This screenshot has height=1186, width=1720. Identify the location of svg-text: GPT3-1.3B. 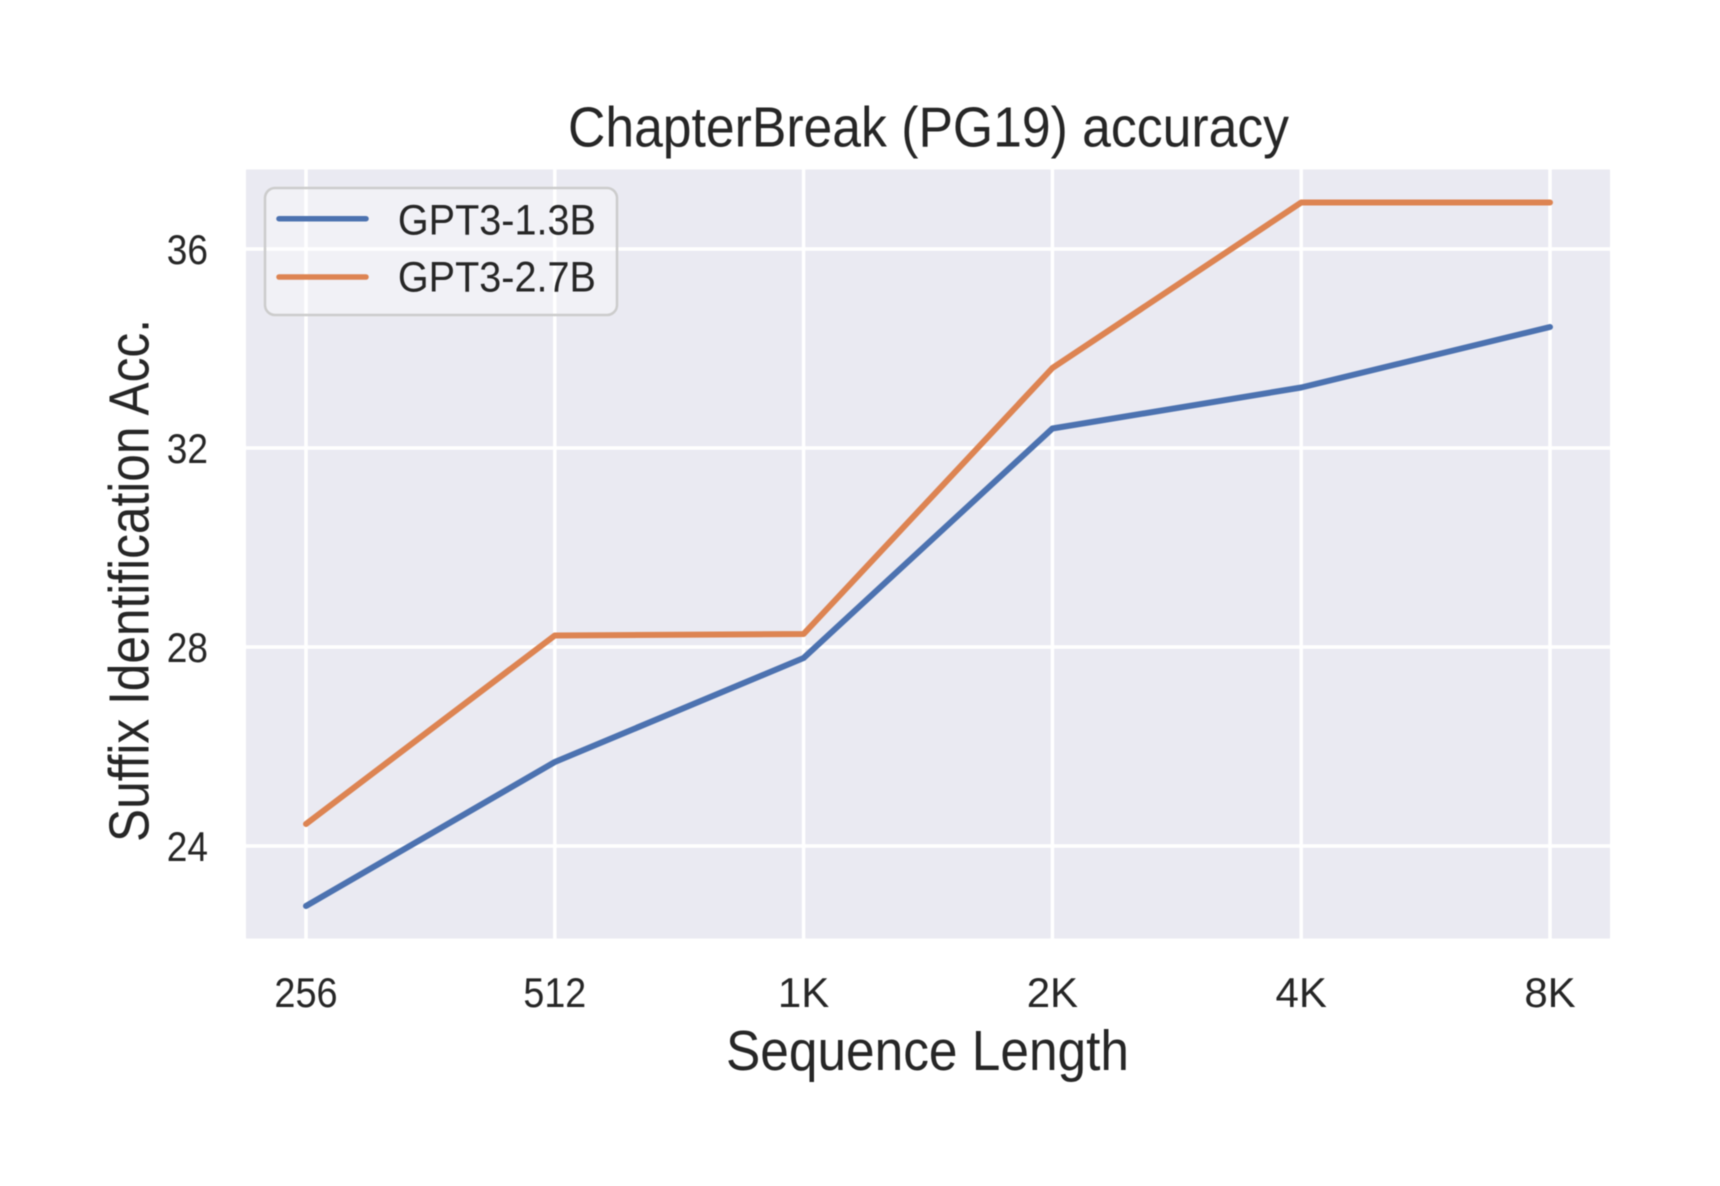
(497, 220).